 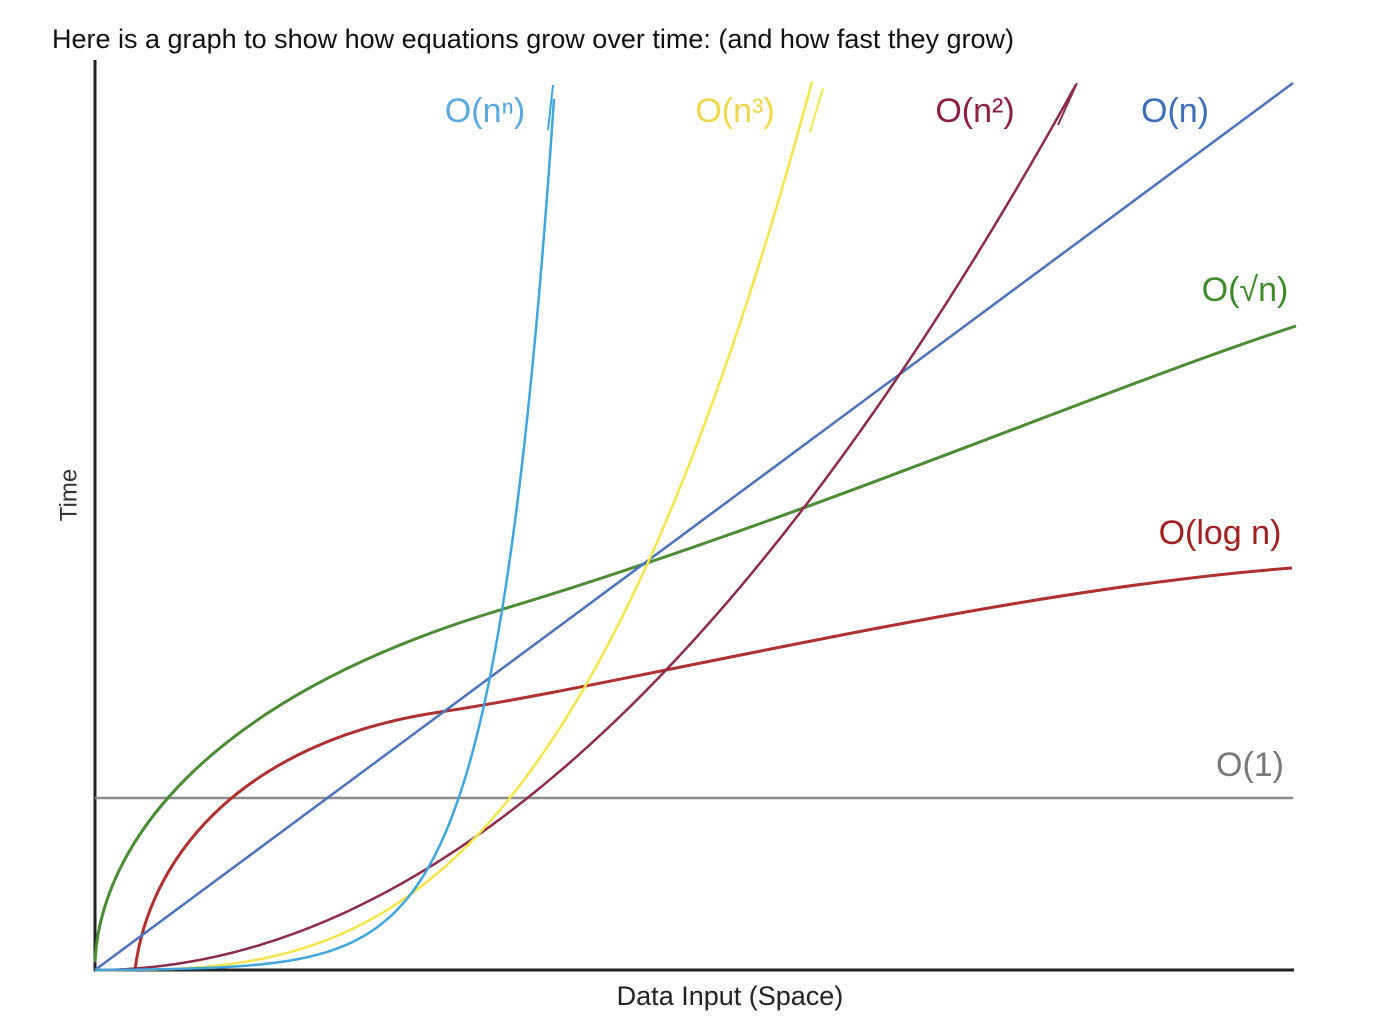 What do you see at coordinates (974, 111) in the screenshot?
I see `curve-label: O(n²)` at bounding box center [974, 111].